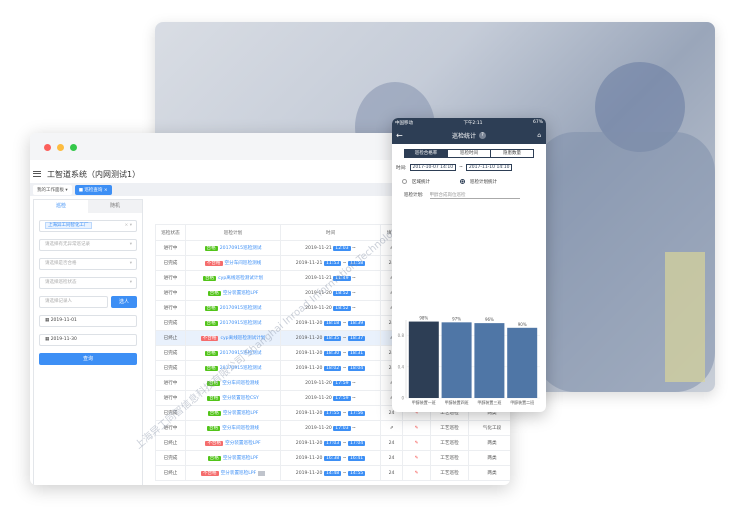 Image resolution: width=738 pixels, height=519 pixels. I want to click on time-cell: 2019-11-20 16:38 ~ 16:41, so click(330, 458).